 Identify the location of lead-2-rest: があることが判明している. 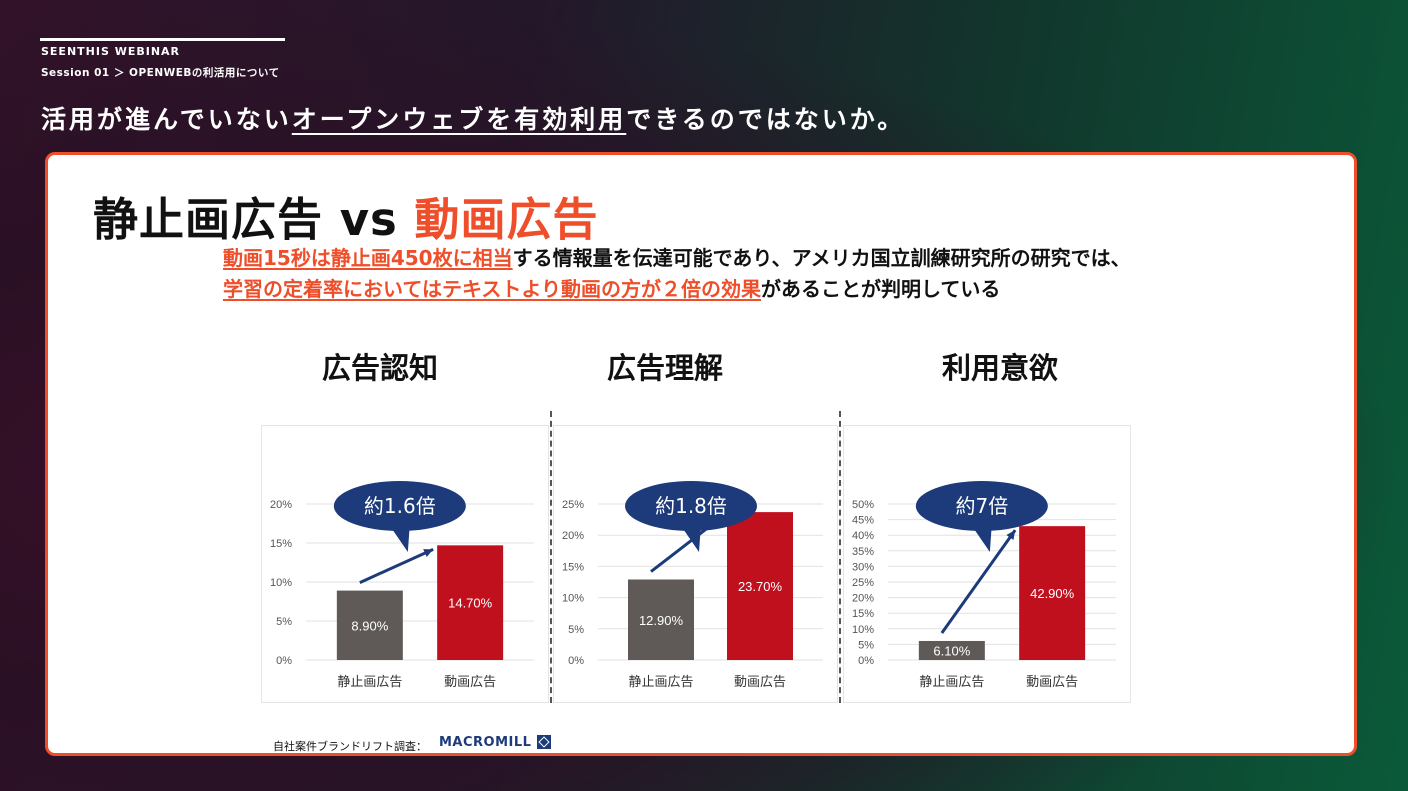
(881, 289).